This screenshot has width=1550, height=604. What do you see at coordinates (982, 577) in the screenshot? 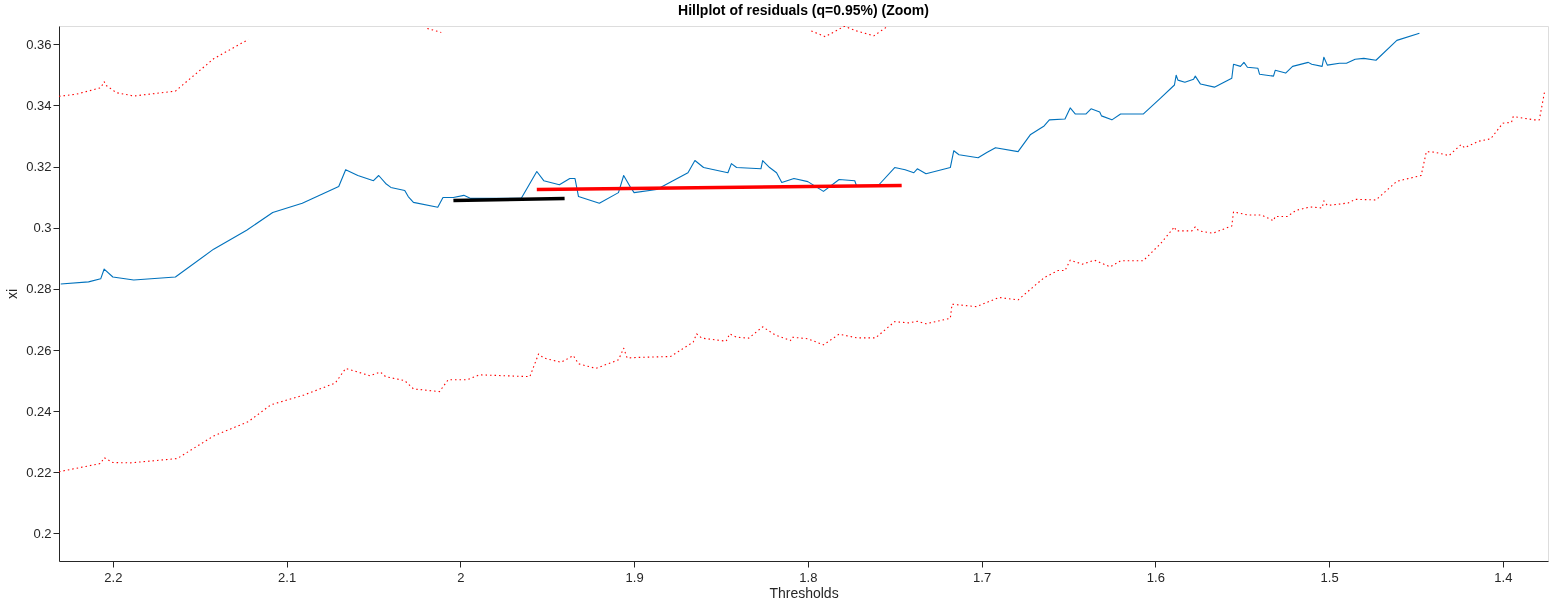
I see `x-tick-label: 1.7` at bounding box center [982, 577].